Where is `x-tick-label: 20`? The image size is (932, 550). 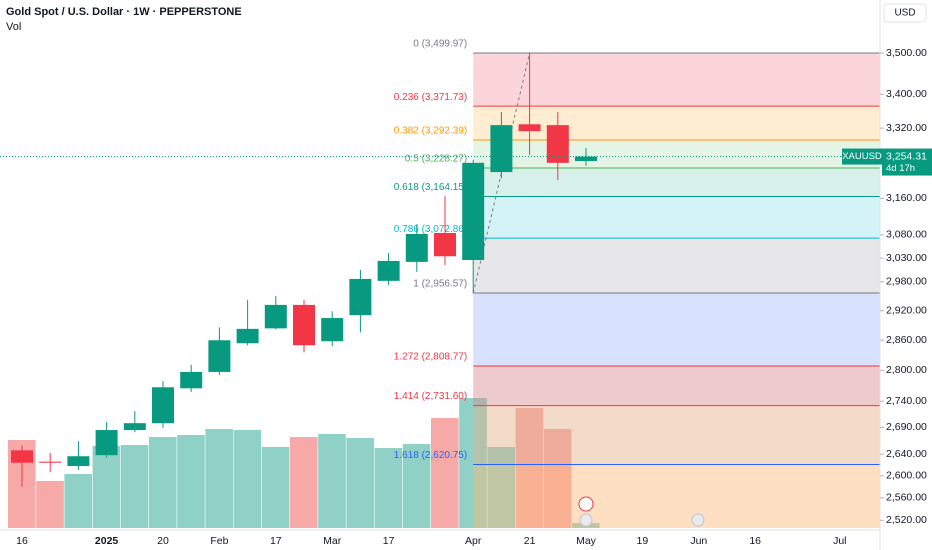 x-tick-label: 20 is located at coordinates (163, 541).